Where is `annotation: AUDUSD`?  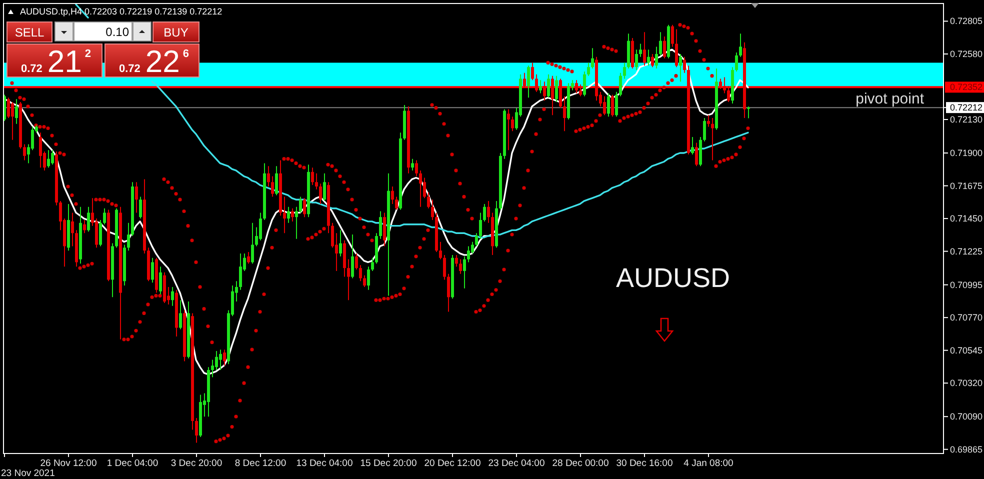 annotation: AUDUSD is located at coordinates (673, 278).